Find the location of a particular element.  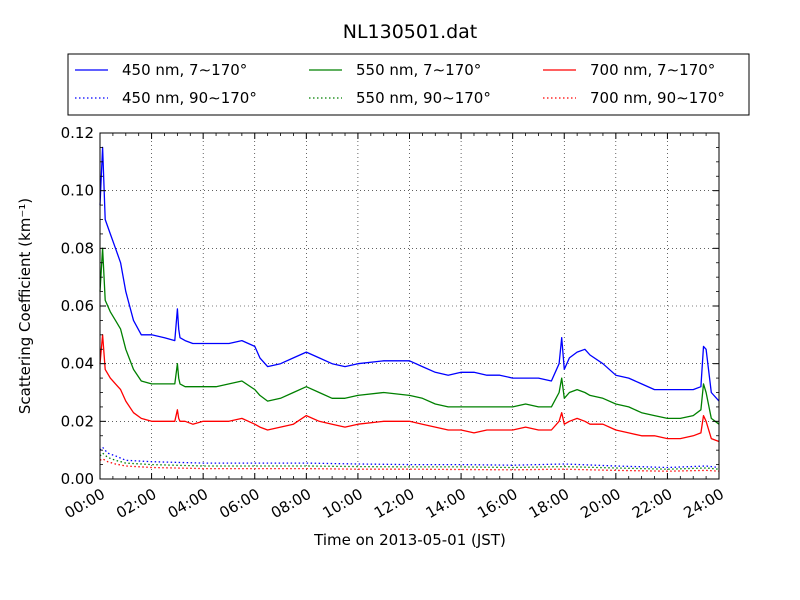

x-tick-label: 02:00 is located at coordinates (136, 503).